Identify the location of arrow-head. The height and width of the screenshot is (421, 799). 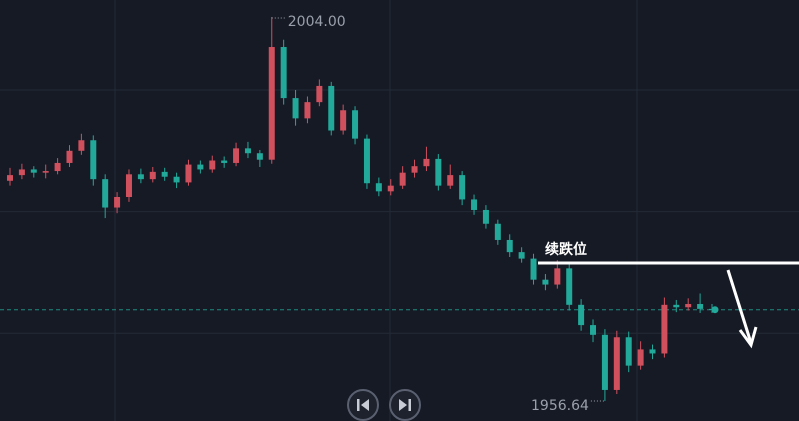
(748, 337).